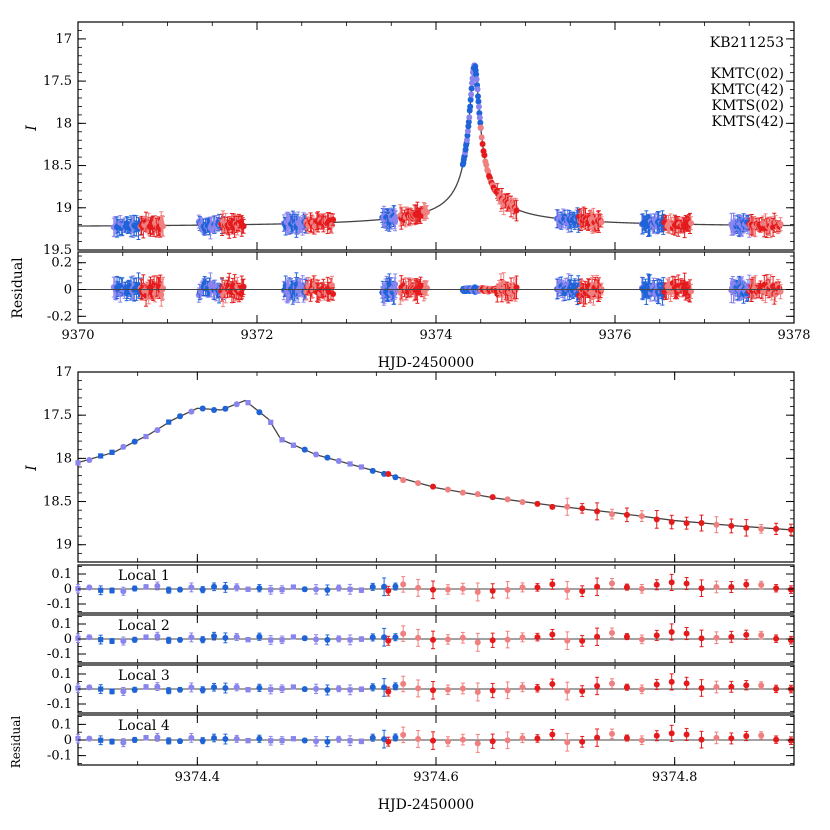 The width and height of the screenshot is (830, 830). I want to click on zoom-y-tick-label: 17, so click(63, 372).